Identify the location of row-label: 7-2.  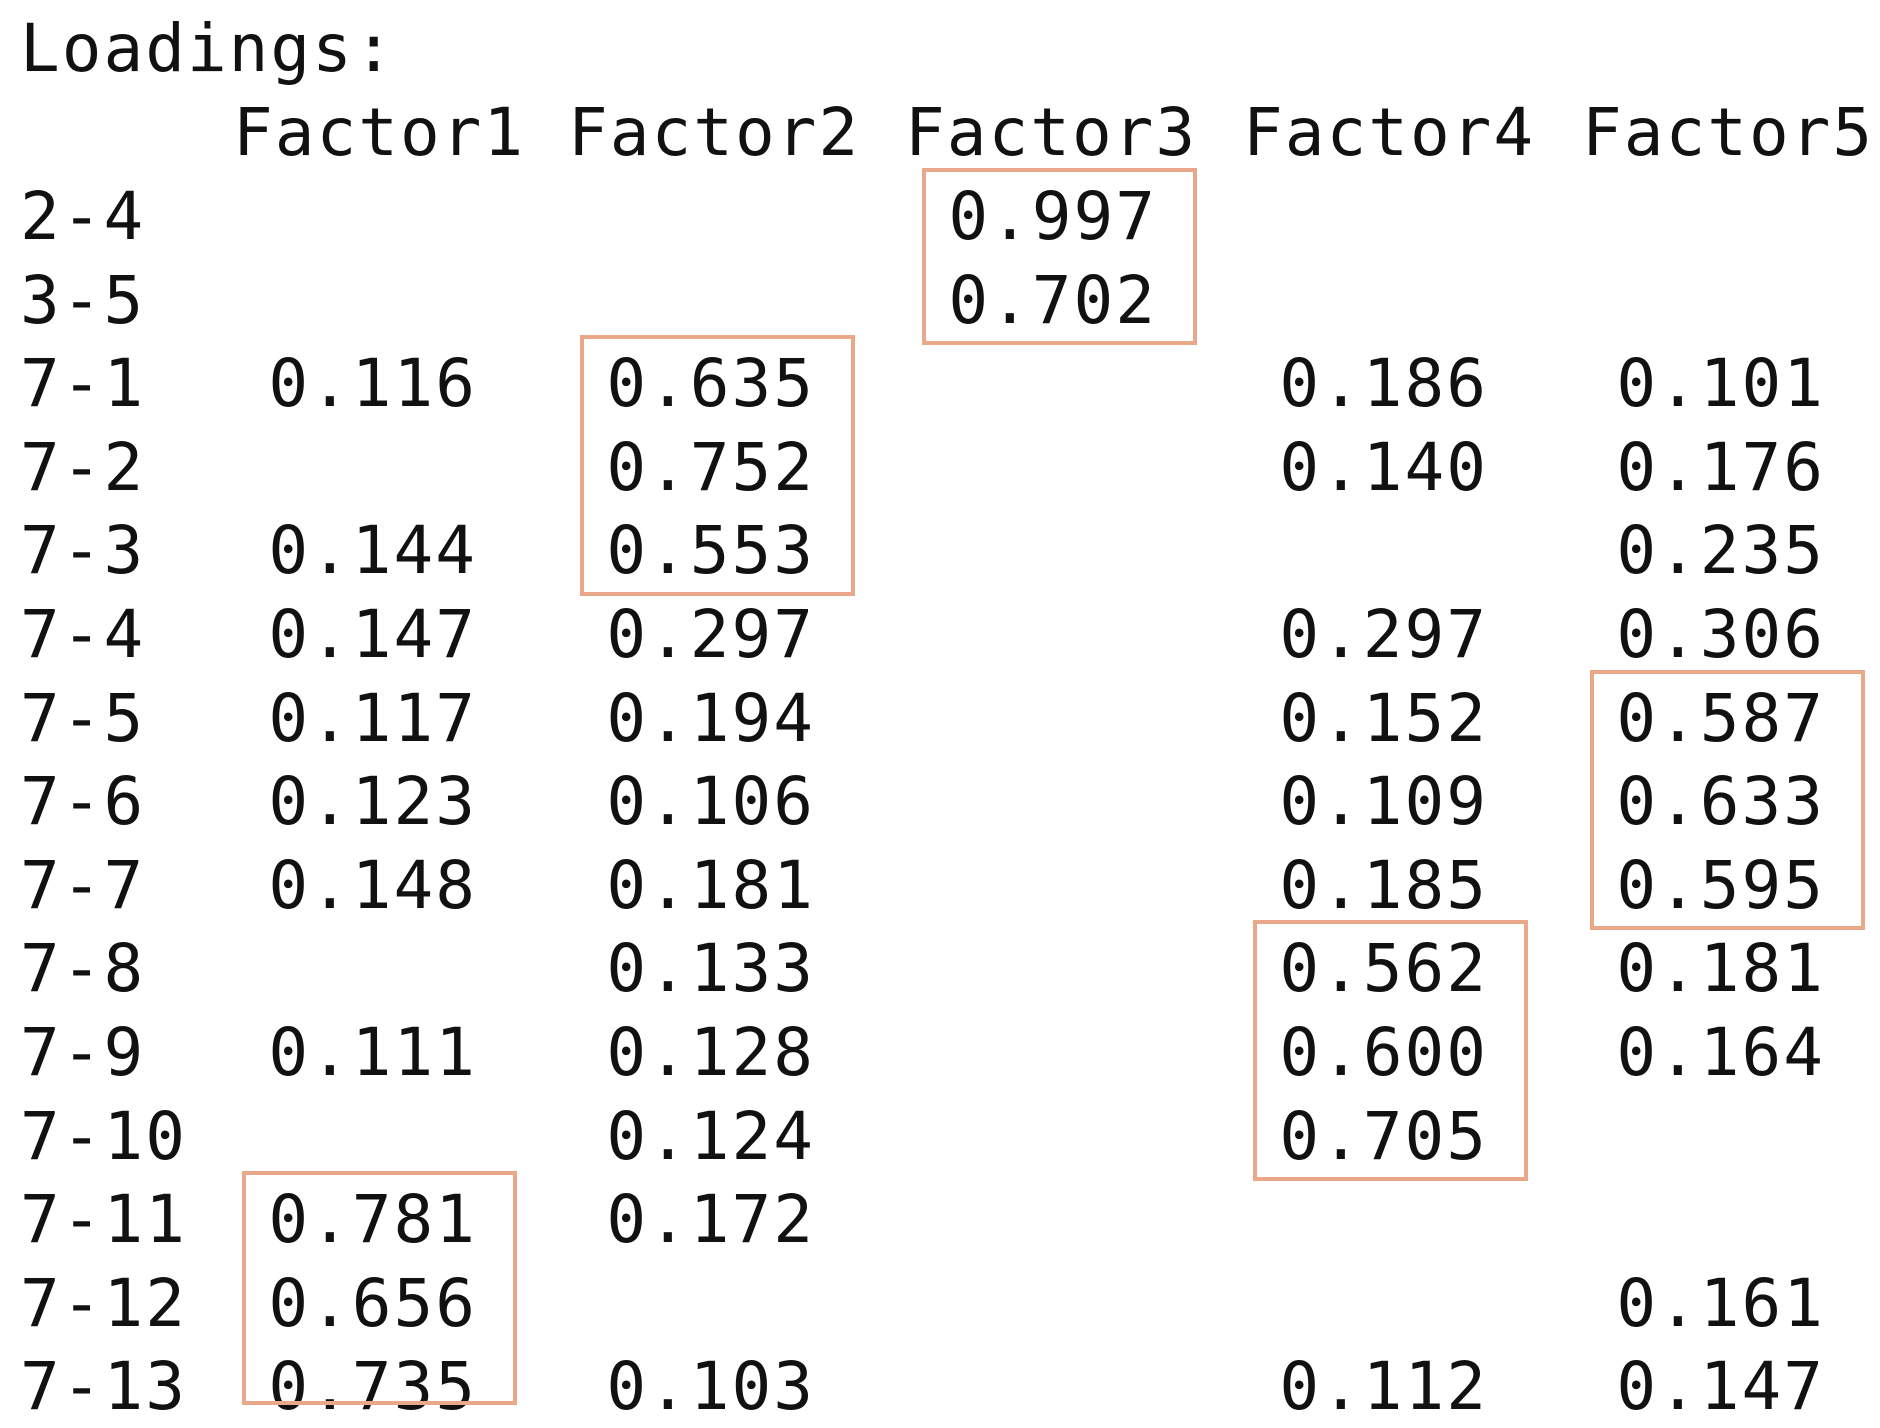
(83, 467).